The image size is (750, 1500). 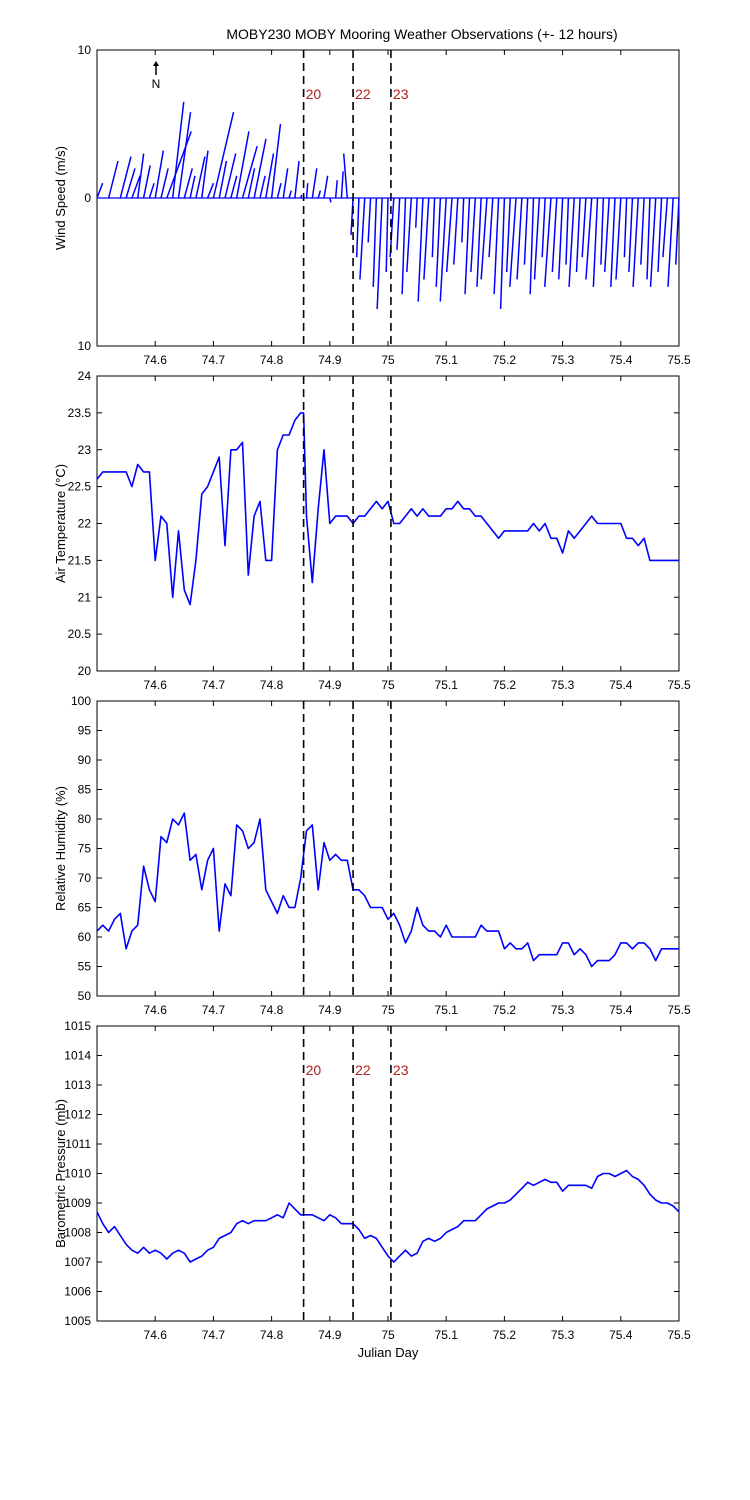 What do you see at coordinates (85, 731) in the screenshot?
I see `y-tick-label: 95` at bounding box center [85, 731].